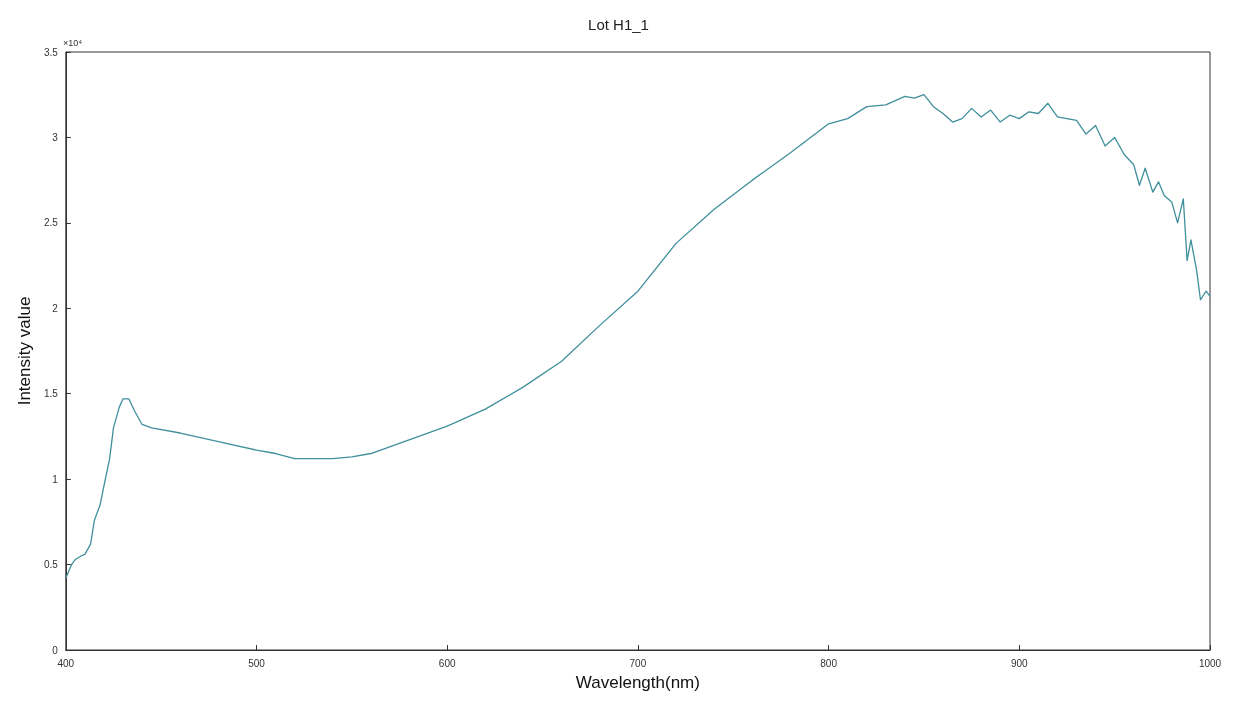  Describe the element at coordinates (51, 52) in the screenshot. I see `y-tick-label: 3.5` at that location.